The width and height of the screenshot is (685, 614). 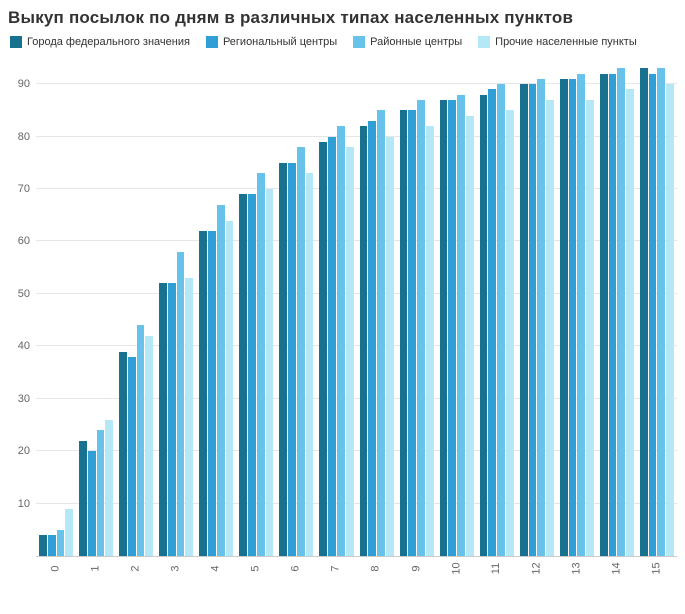 What do you see at coordinates (23, 241) in the screenshot?
I see `y-axis-label: 60` at bounding box center [23, 241].